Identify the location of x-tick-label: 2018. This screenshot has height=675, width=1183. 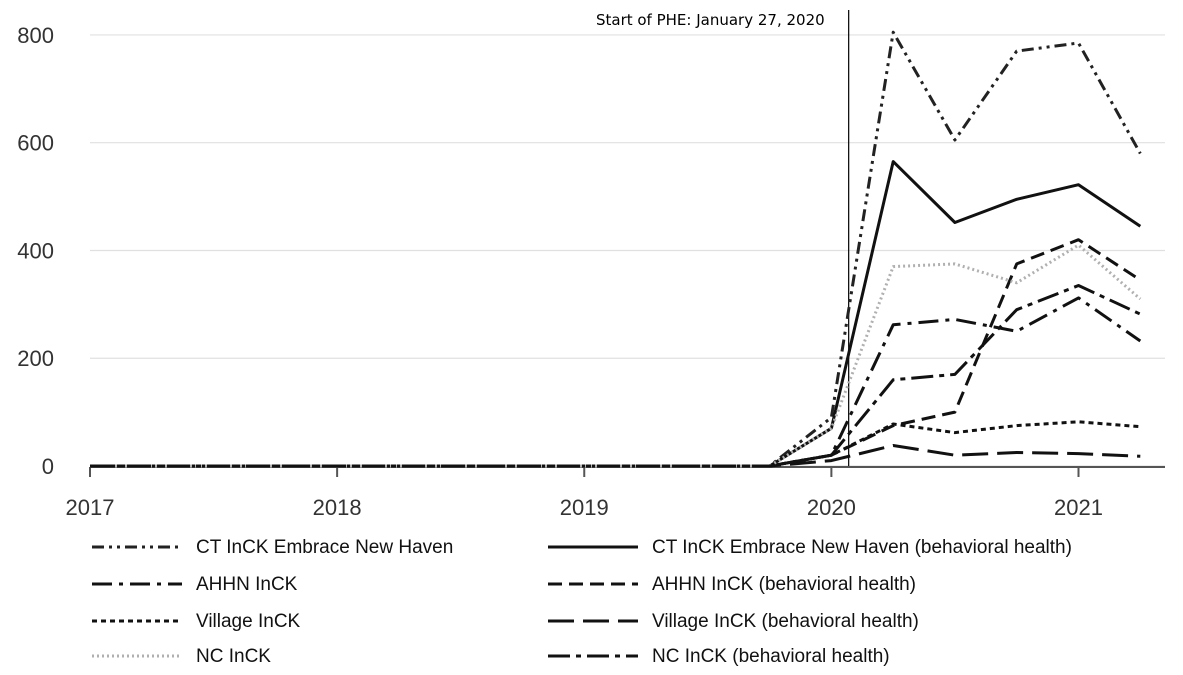
(337, 507).